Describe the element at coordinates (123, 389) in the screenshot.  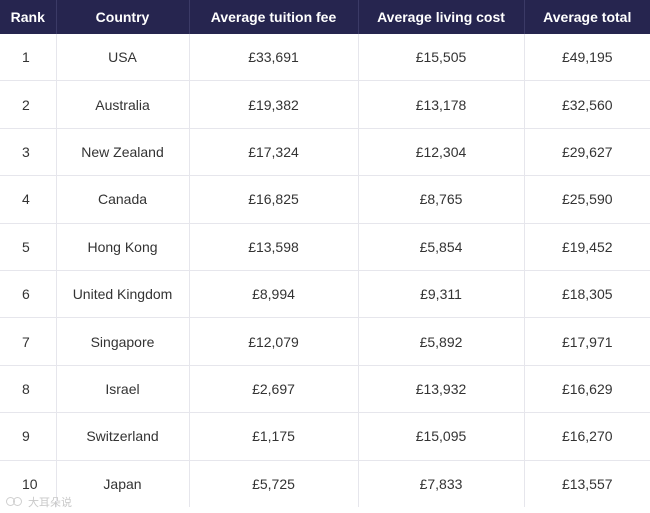
I see `cell-country: Israel` at that location.